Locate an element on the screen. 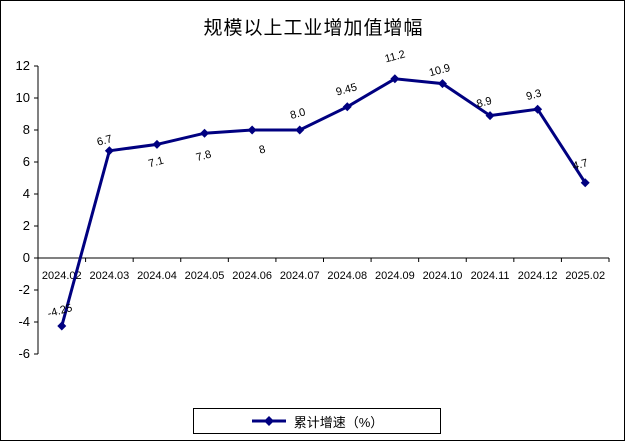  data-point-label: 10.9 is located at coordinates (440, 70).